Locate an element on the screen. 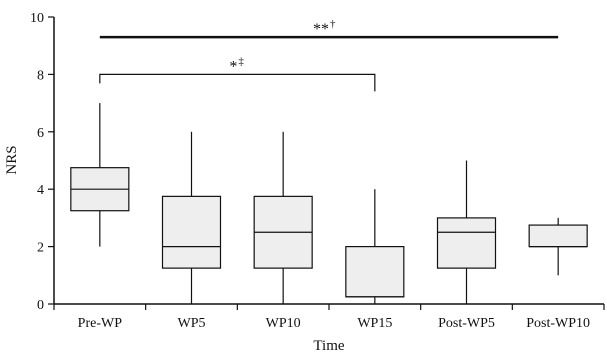  significance-label: * is located at coordinates (233, 66).